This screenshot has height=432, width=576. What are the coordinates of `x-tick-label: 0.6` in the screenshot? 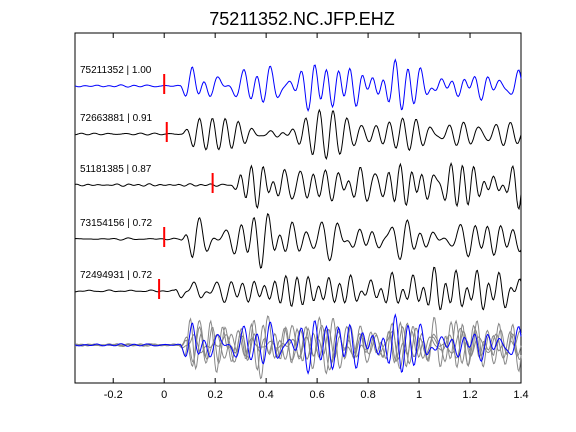 It's located at (316, 395).